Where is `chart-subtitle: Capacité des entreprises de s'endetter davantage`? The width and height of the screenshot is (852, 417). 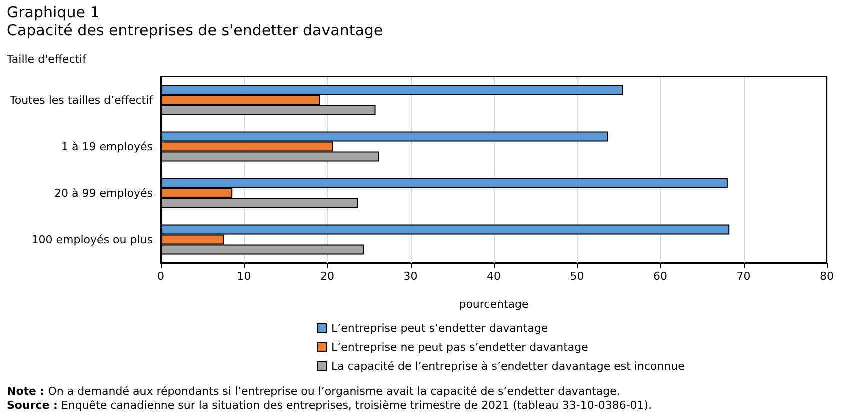
chart-subtitle: Capacité des entreprises de s'endetter davantage is located at coordinates (195, 31).